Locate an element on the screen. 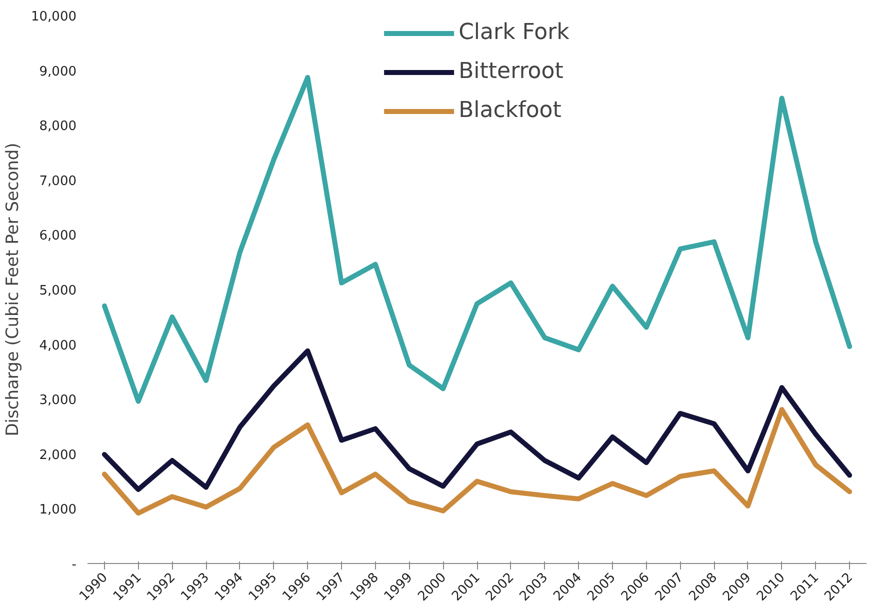 Image resolution: width=871 pixels, height=607 pixels. y-tick-label: 3,000 is located at coordinates (57, 400).